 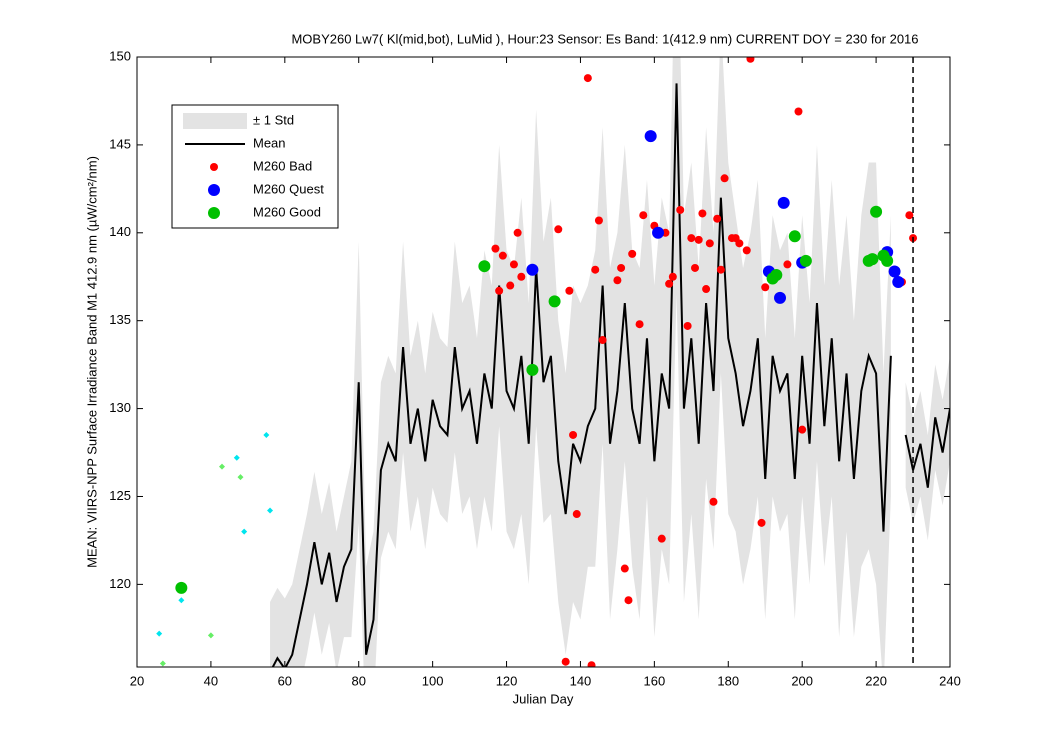 What do you see at coordinates (120, 231) in the screenshot?
I see `y-tick-label: 140` at bounding box center [120, 231].